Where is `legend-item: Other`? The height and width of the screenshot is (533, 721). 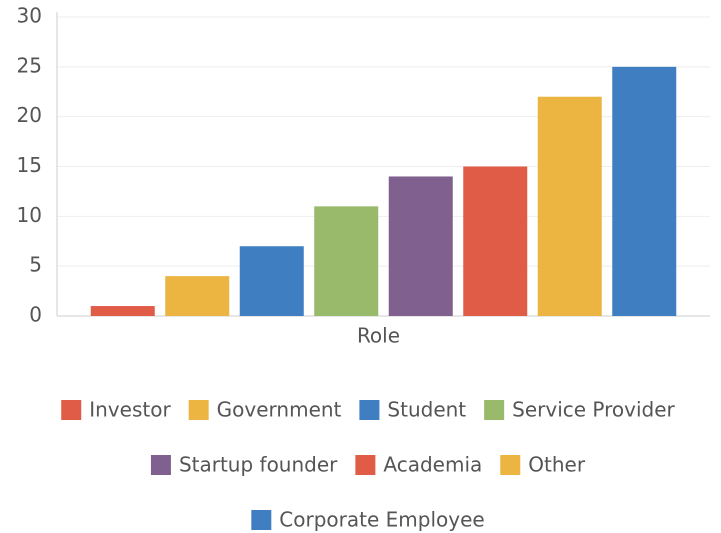 legend-item: Other is located at coordinates (543, 465).